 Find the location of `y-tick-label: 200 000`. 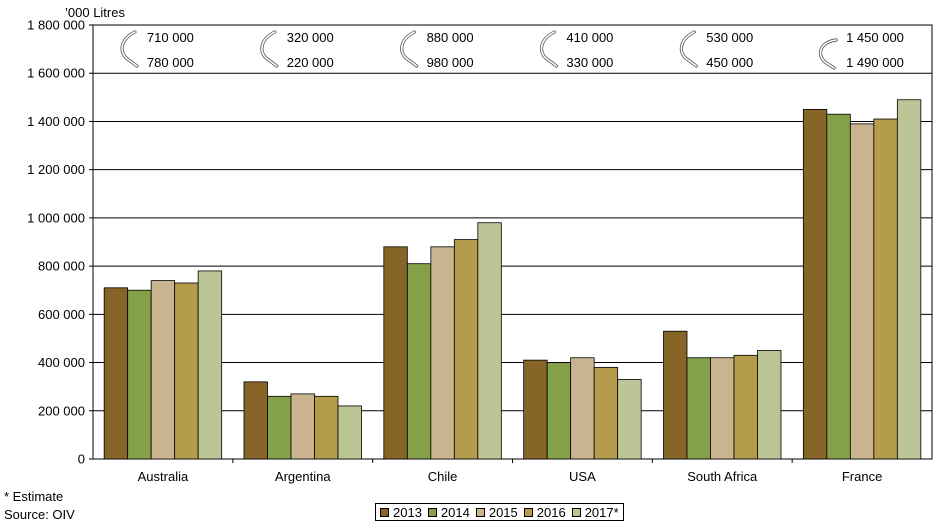

y-tick-label: 200 000 is located at coordinates (61, 410).